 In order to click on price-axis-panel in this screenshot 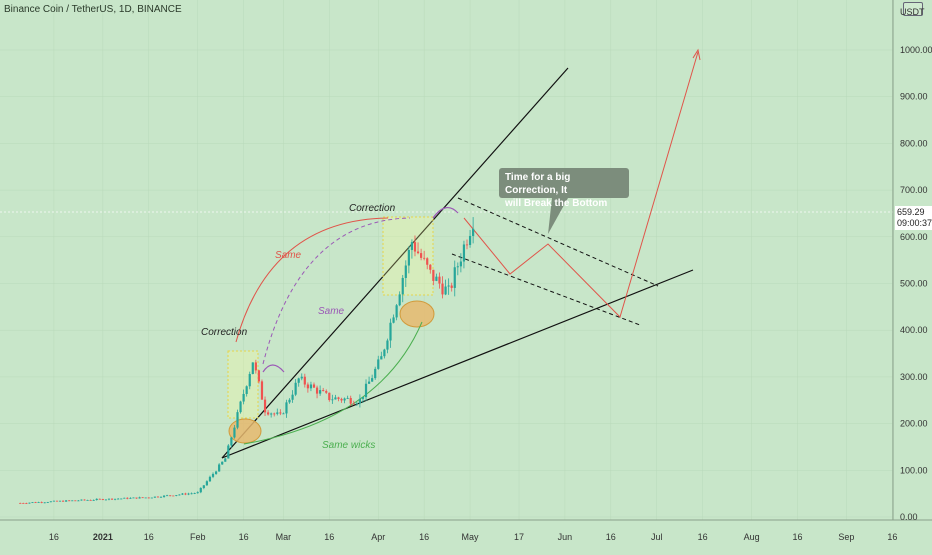, I will do `click(912, 275)`.